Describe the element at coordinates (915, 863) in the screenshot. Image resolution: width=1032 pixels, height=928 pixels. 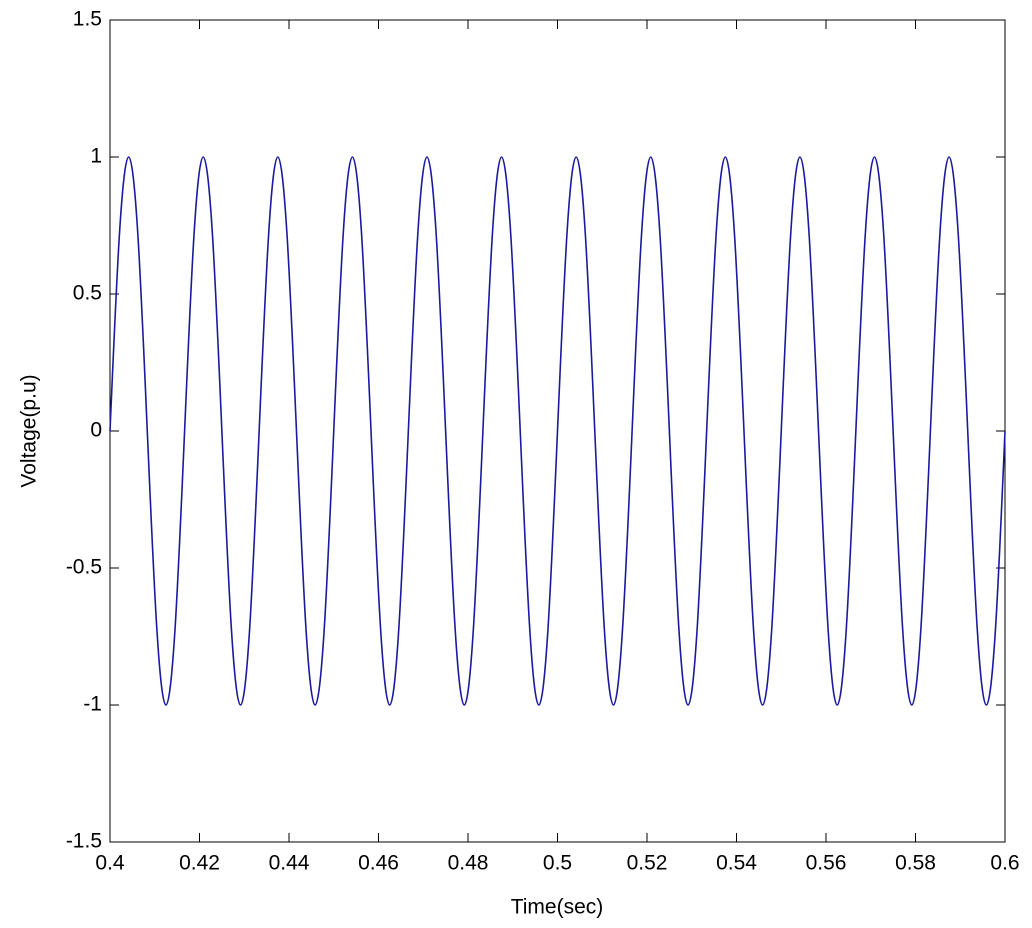
I see `x-tick-label: 0.58` at that location.